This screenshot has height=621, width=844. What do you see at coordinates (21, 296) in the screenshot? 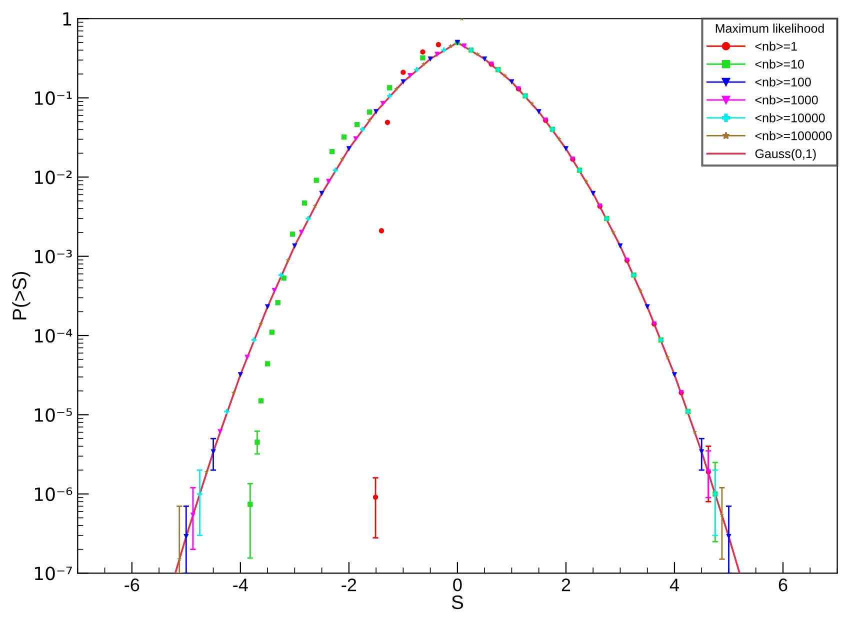
I see `y-axis-title: P(>S)` at bounding box center [21, 296].